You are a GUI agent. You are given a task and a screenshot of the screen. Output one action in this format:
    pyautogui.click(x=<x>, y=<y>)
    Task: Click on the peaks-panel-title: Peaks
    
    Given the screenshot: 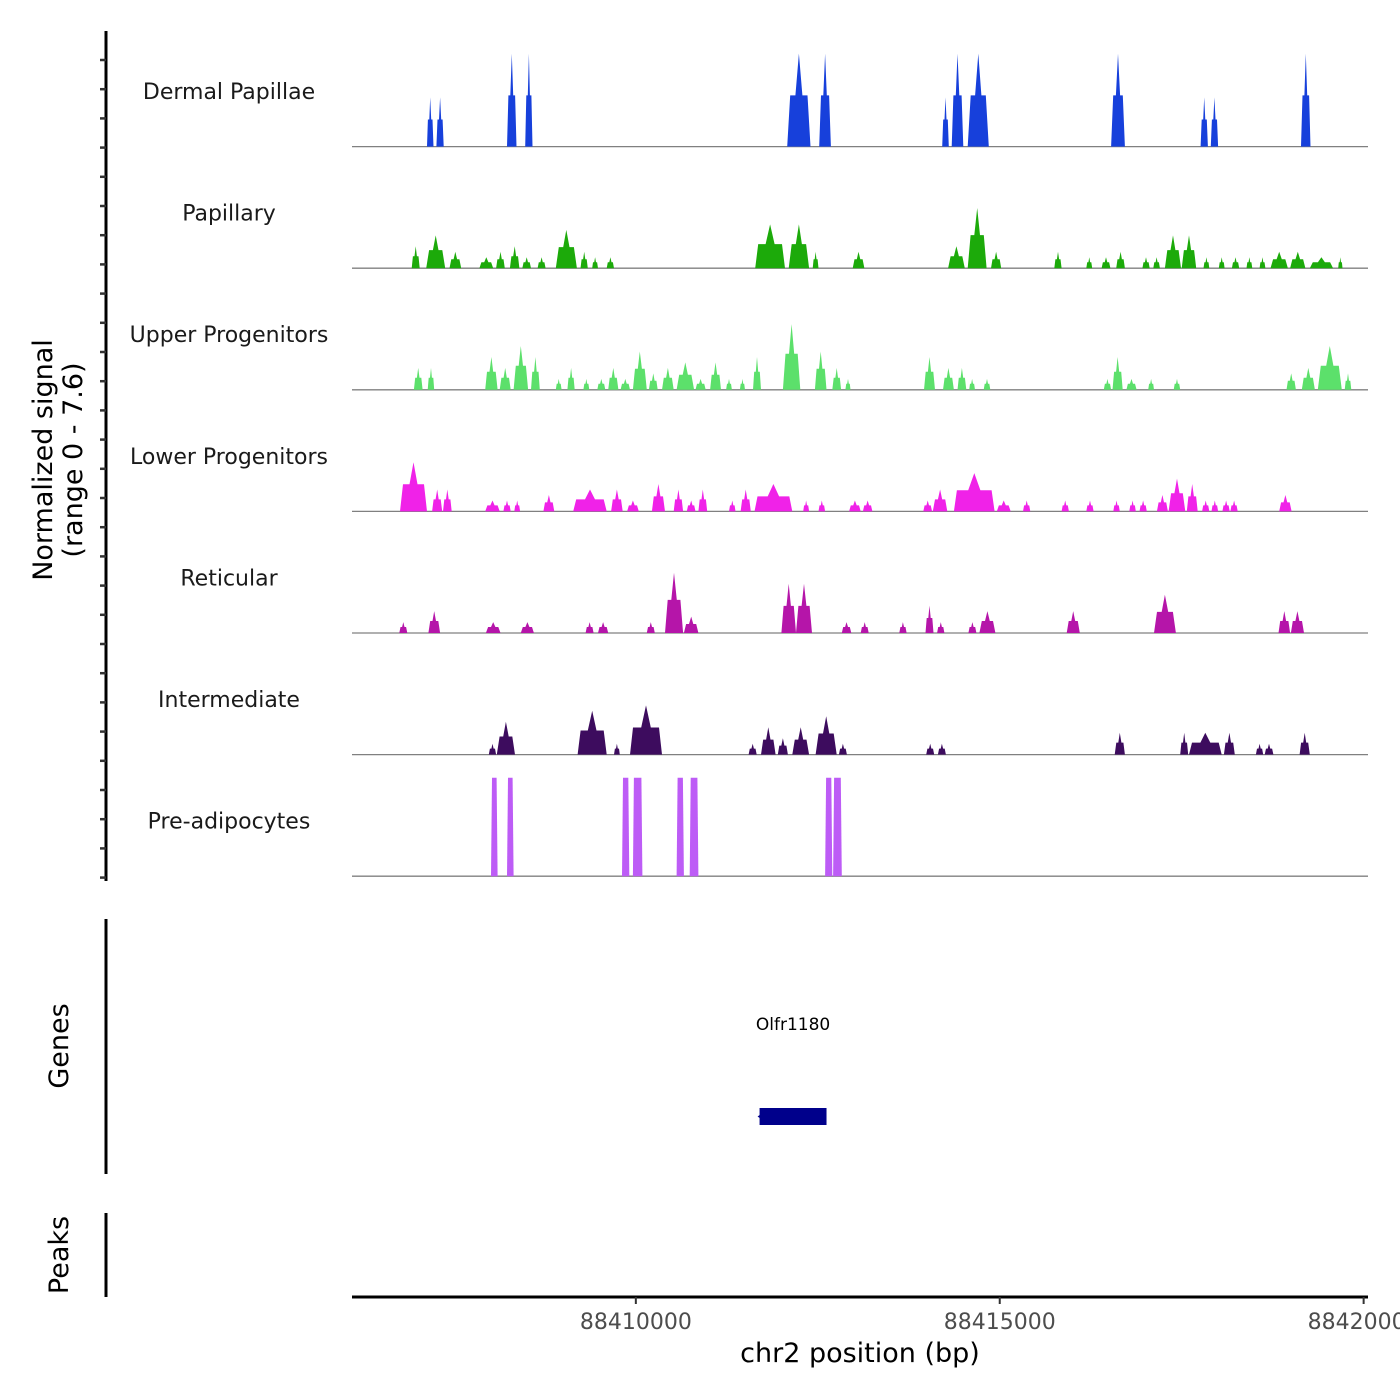 What is the action you would take?
    pyautogui.click(x=59, y=1255)
    